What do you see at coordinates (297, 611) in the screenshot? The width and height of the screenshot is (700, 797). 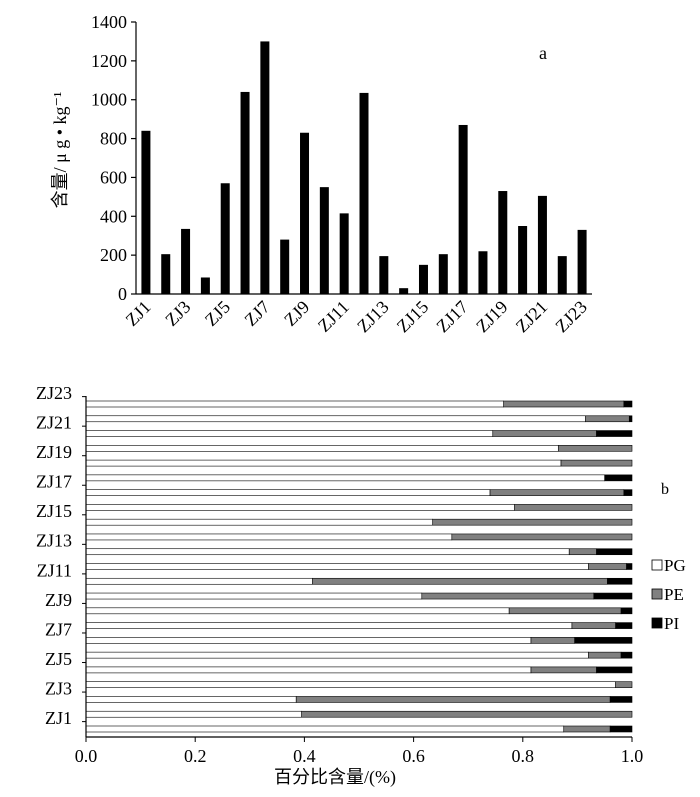 I see `panel-b-bar-pg-zj9` at bounding box center [297, 611].